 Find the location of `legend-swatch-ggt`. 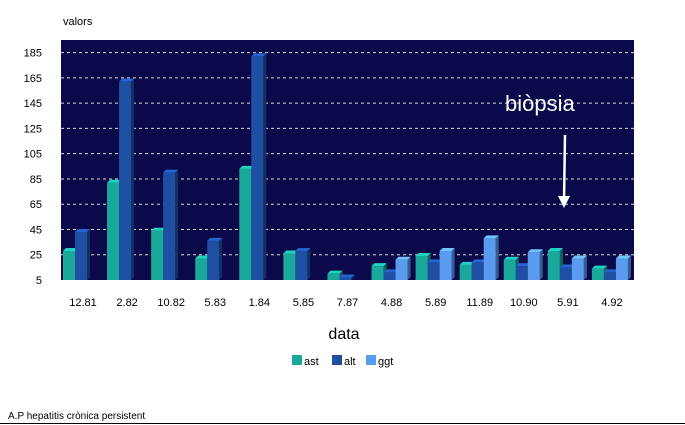

legend-swatch-ggt is located at coordinates (371, 360).